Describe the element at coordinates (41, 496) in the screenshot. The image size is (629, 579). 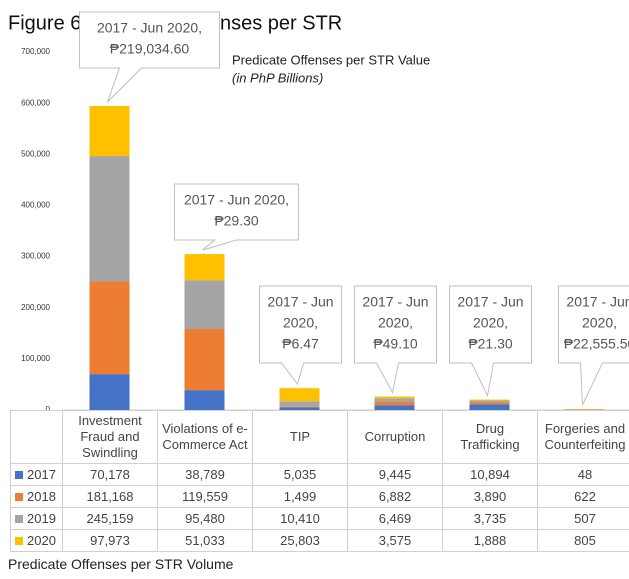
I see `legend-label: 2018` at that location.